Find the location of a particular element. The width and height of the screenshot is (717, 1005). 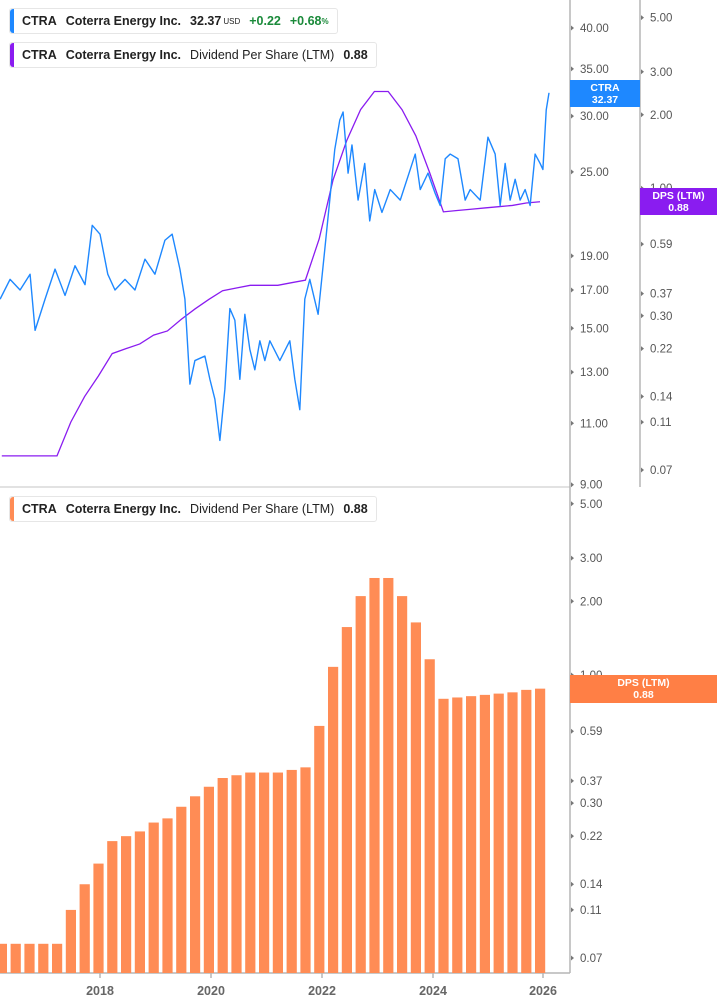

x-tick-label: 2022 is located at coordinates (322, 991).